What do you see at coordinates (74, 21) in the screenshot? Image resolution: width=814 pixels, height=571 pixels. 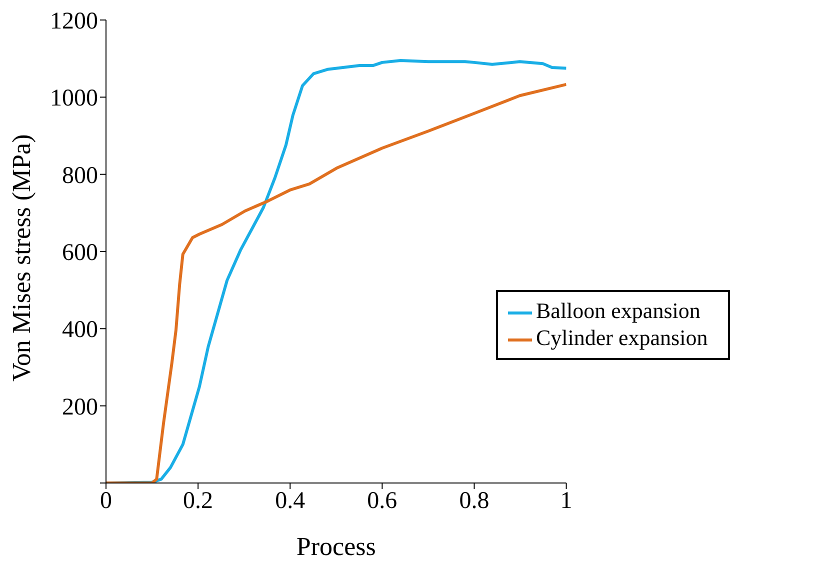 I see `y-tick-label: 1200` at bounding box center [74, 21].